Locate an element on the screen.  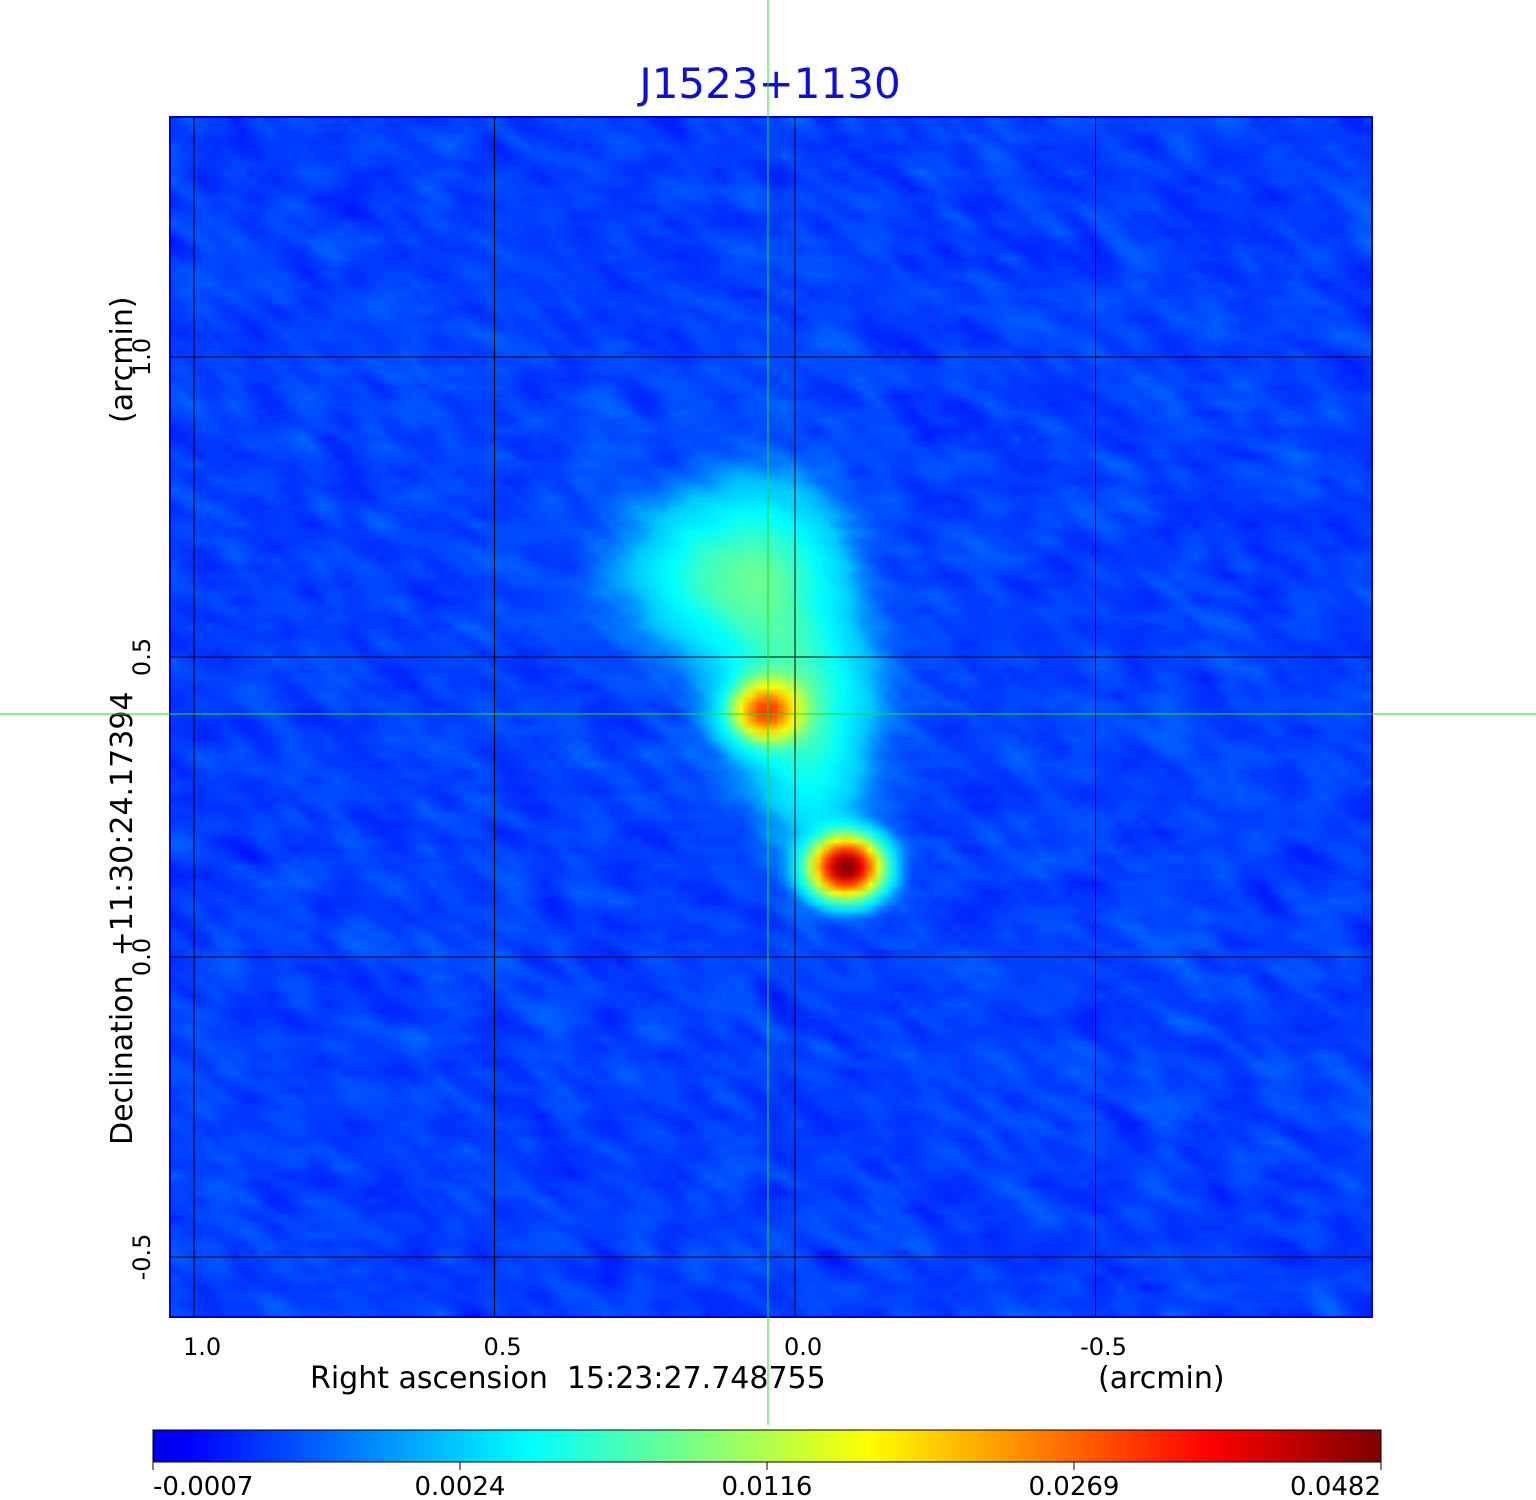
colorbar-tick-label: 0.0482 is located at coordinates (1335, 1486).